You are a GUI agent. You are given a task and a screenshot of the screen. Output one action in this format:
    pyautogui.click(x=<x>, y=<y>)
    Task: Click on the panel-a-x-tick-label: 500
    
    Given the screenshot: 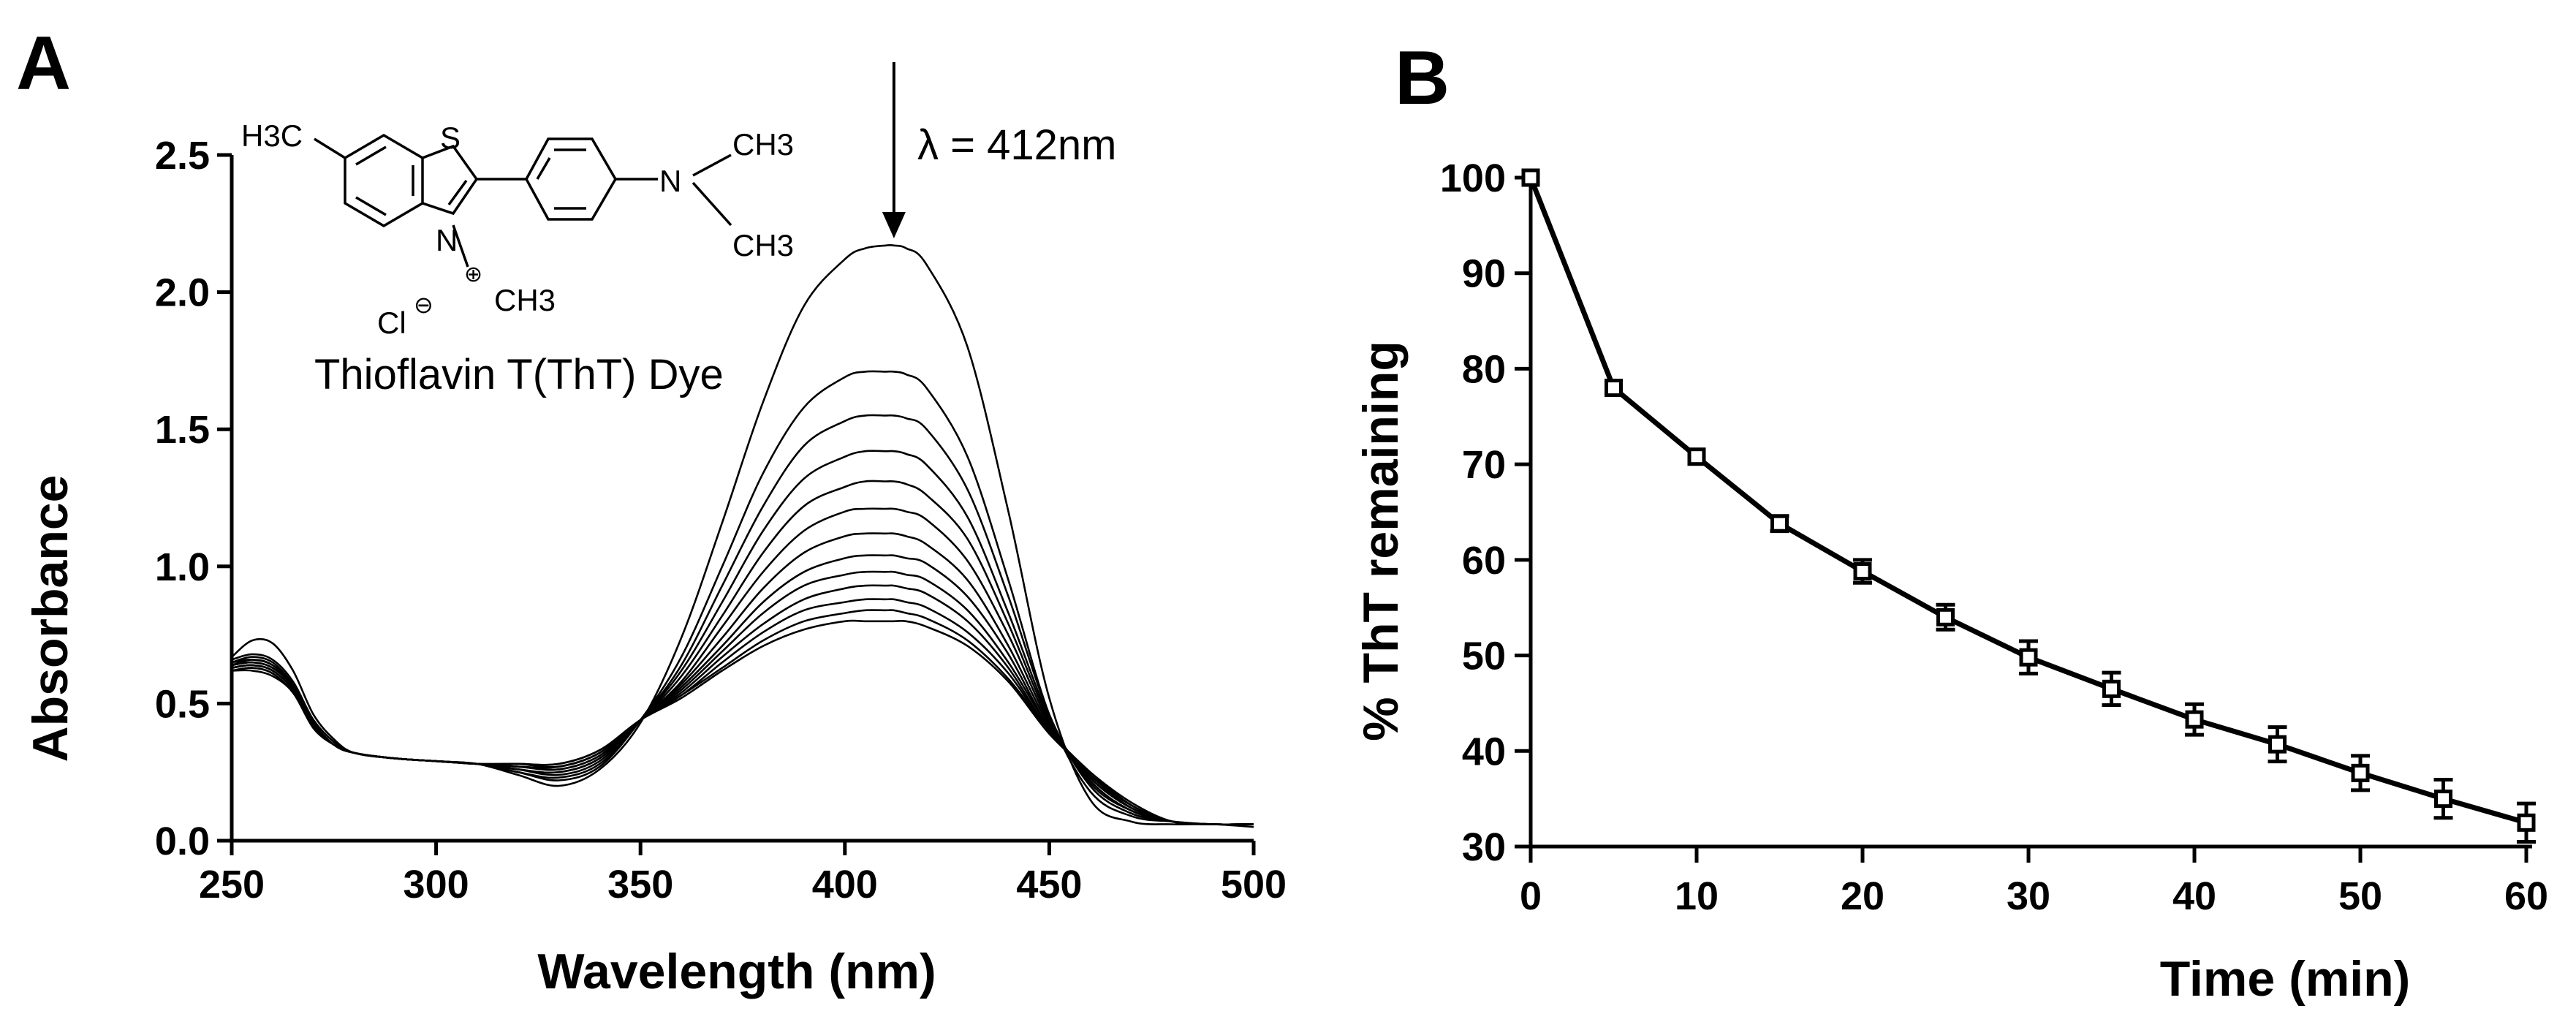 What is the action you would take?
    pyautogui.click(x=1254, y=884)
    